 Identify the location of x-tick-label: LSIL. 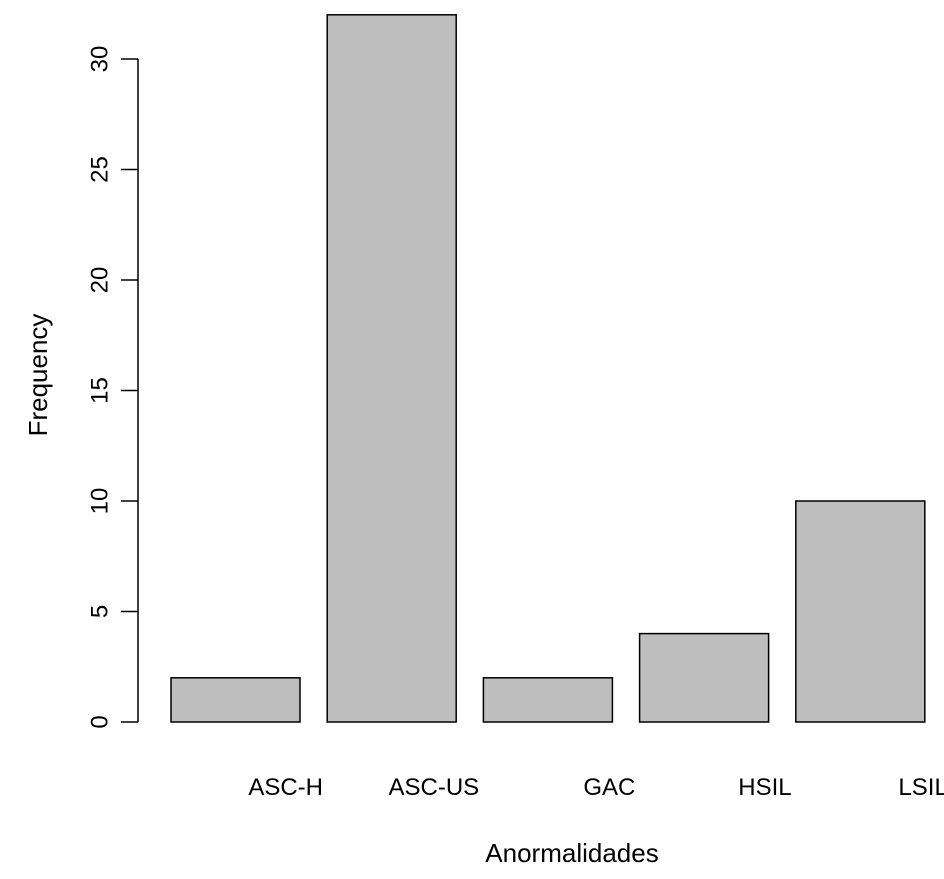
(921, 787).